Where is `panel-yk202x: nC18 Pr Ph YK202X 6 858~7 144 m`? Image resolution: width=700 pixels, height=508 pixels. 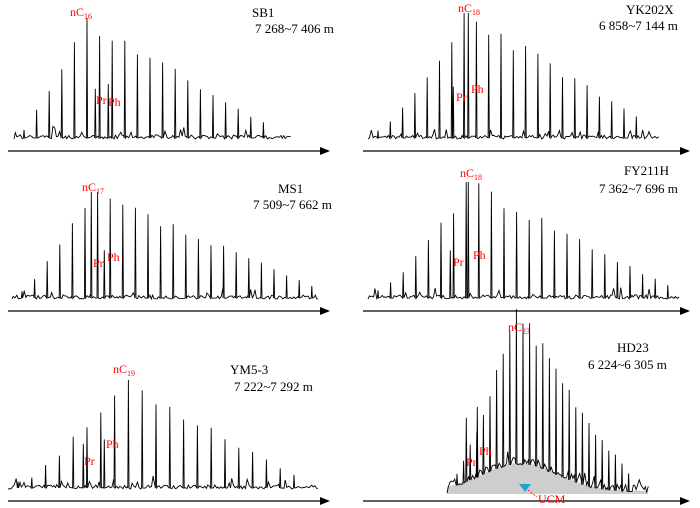 panel-yk202x: nC18 Pr Ph YK202X 6 858~7 144 m is located at coordinates (526, 78).